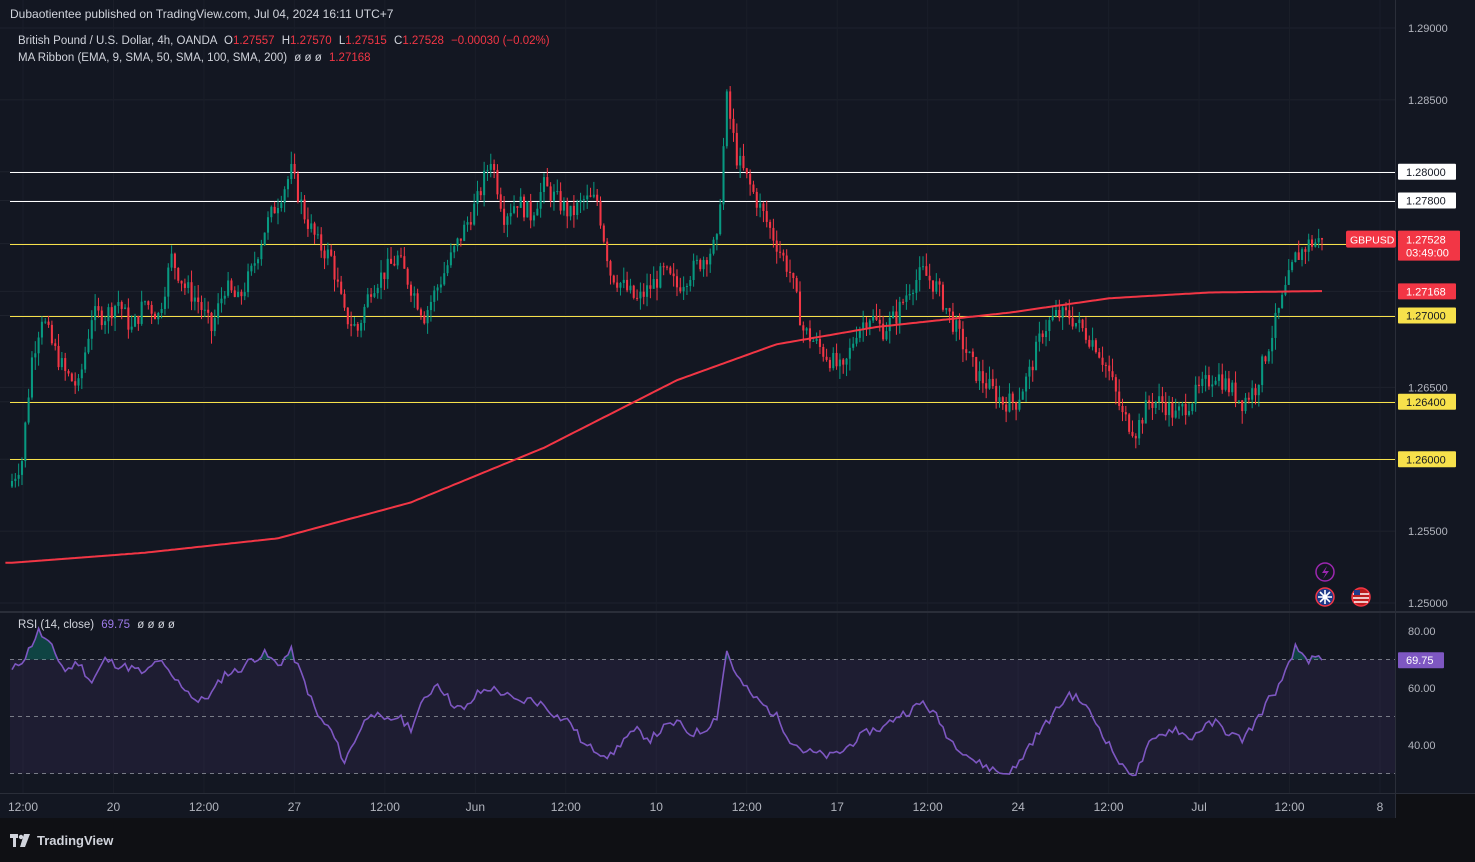 Image resolution: width=1475 pixels, height=862 pixels. What do you see at coordinates (1421, 660) in the screenshot?
I see `rsi-value-tag` at bounding box center [1421, 660].